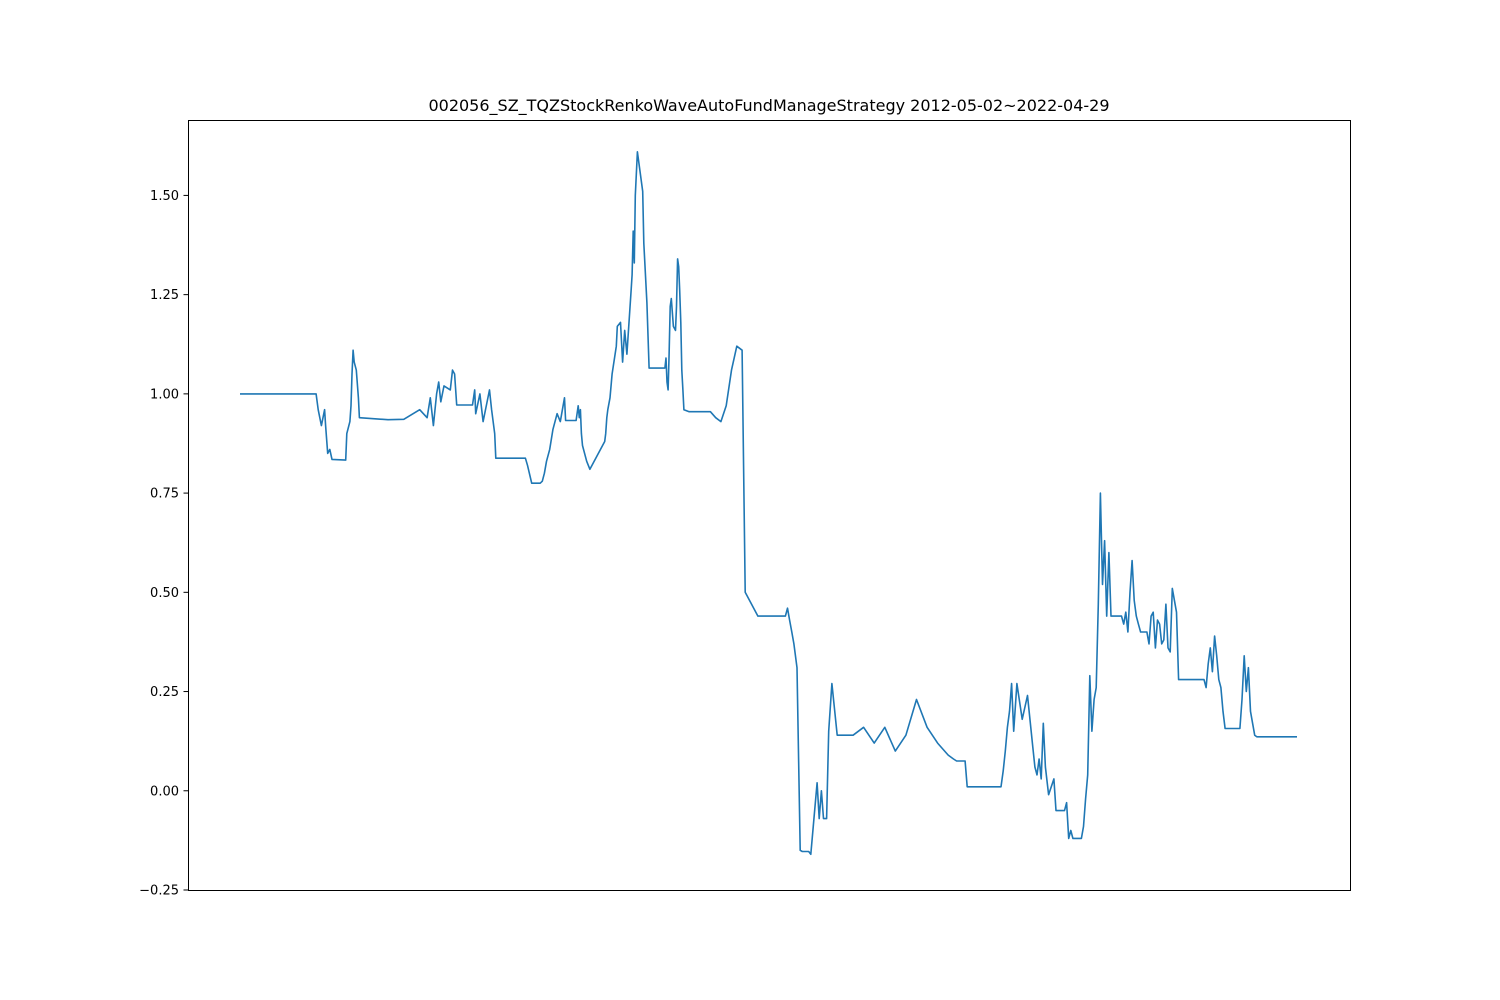 The height and width of the screenshot is (1000, 1500). I want to click on y-axis-ticks: −0.25 0.00 0.25 0.50 0.75 1.00 1.25 1.50, so click(163, 544).